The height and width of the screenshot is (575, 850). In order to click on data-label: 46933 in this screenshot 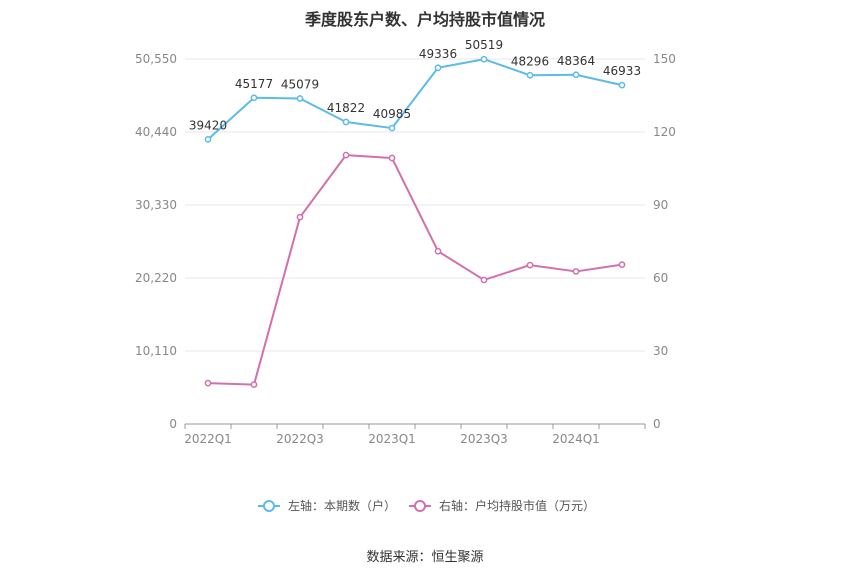, I will do `click(622, 71)`.